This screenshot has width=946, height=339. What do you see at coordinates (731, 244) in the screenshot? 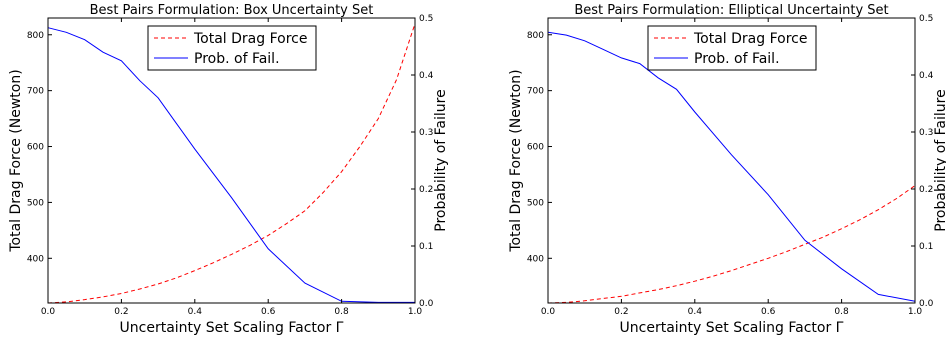
I see `series-line-total-drag-force` at bounding box center [731, 244].